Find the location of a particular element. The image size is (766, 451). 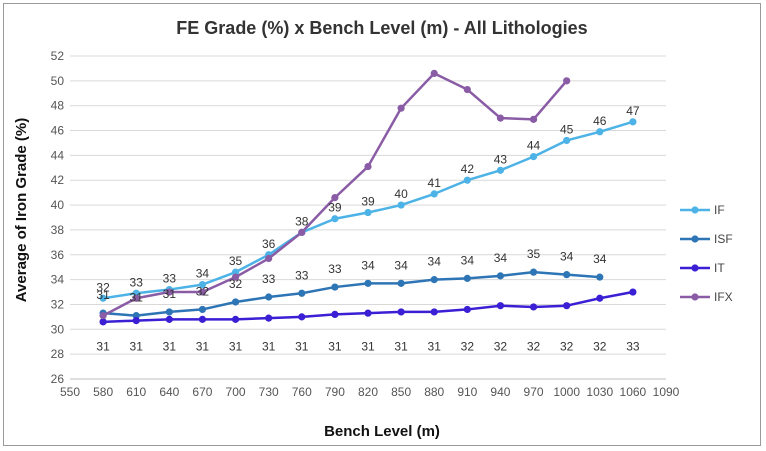

data-label-it: 33 is located at coordinates (633, 347).